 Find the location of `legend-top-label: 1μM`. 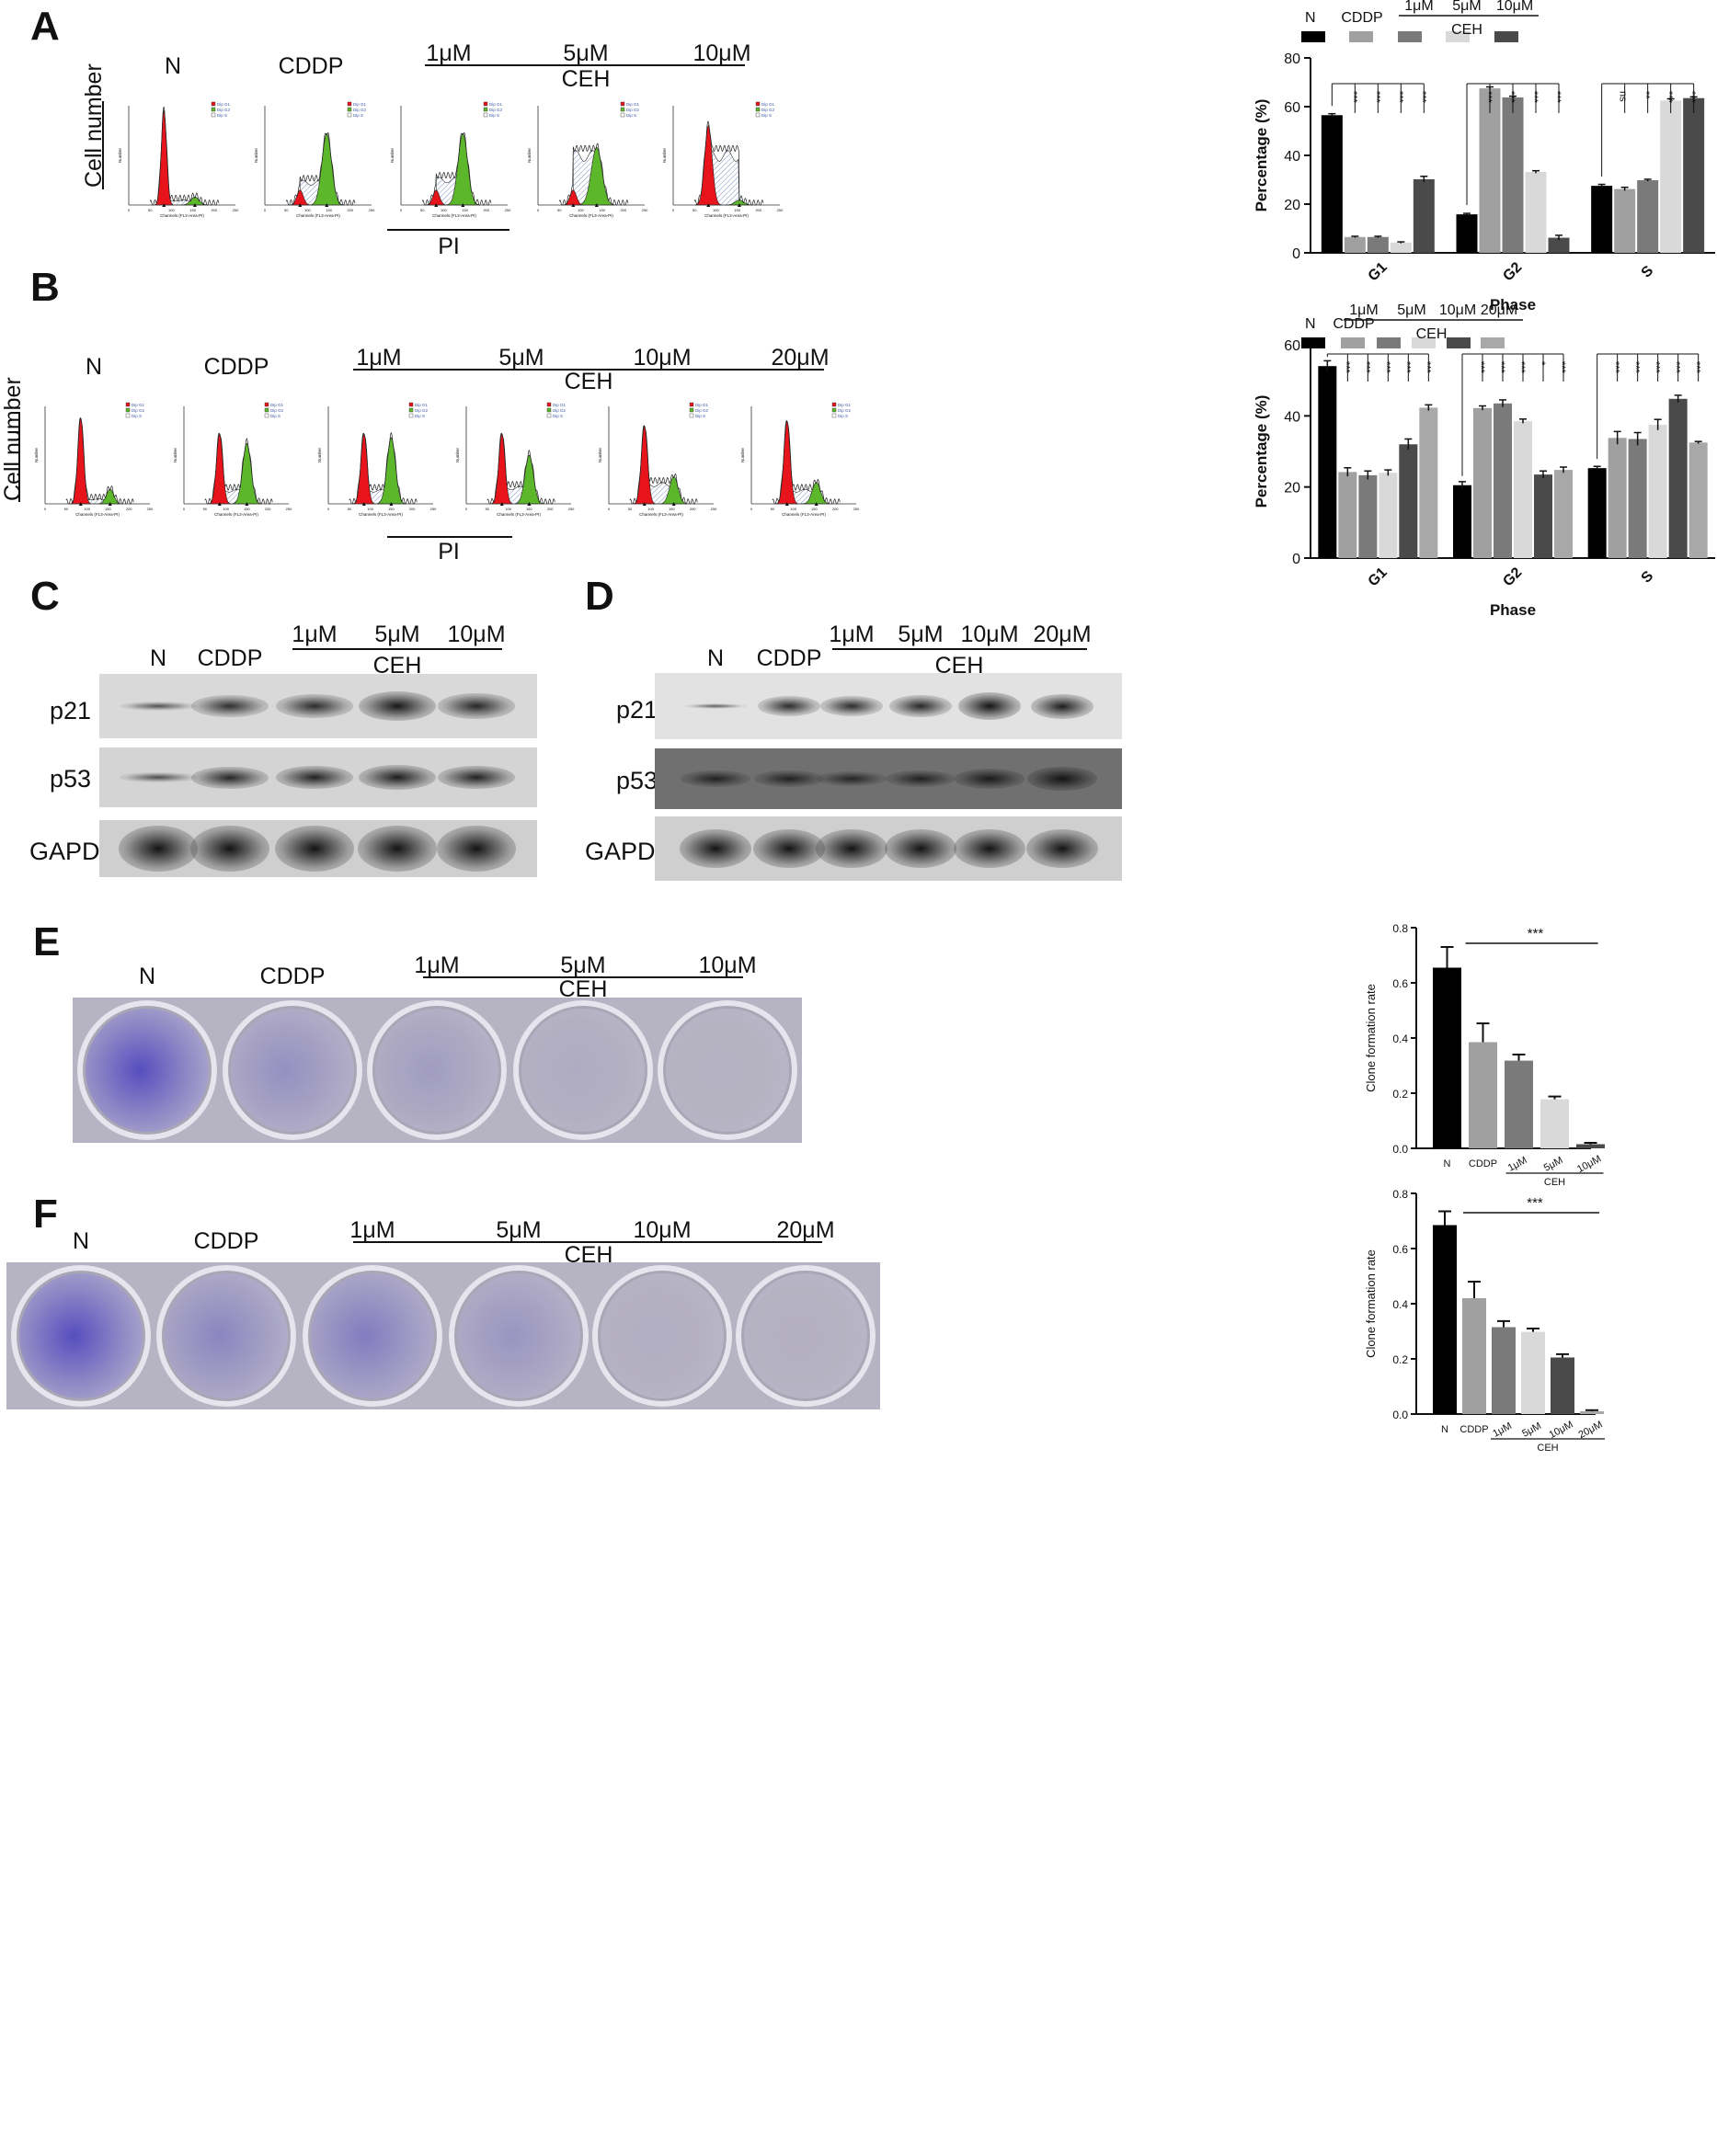

legend-top-label: 1μM is located at coordinates (1363, 310).